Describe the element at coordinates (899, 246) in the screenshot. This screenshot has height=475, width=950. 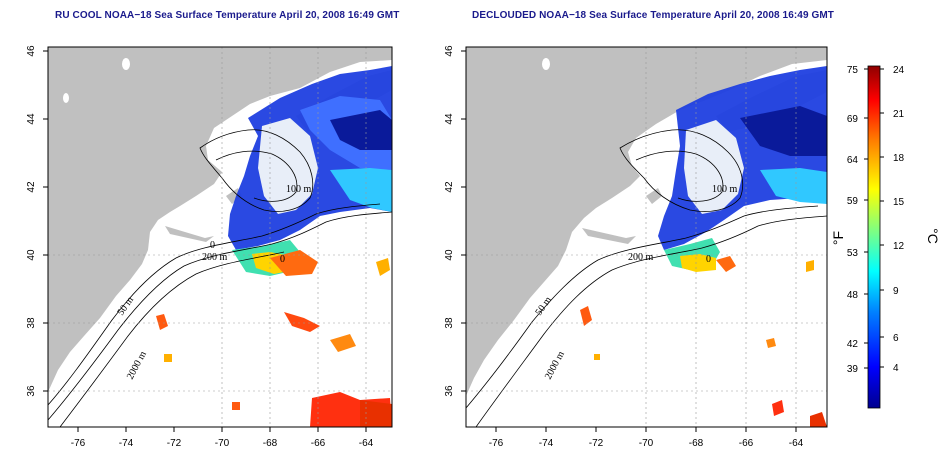
I see `celsius-tick: 12` at that location.